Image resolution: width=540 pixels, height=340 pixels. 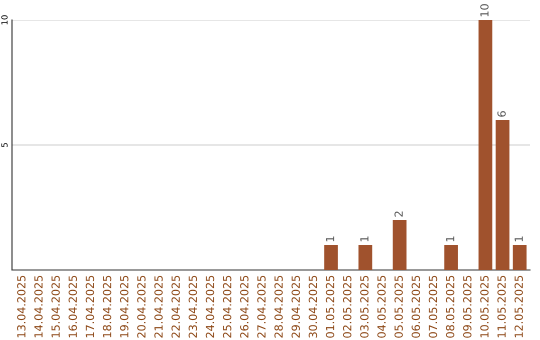 What do you see at coordinates (261, 307) in the screenshot?
I see `x-tick-label: 27.04.2025` at bounding box center [261, 307].